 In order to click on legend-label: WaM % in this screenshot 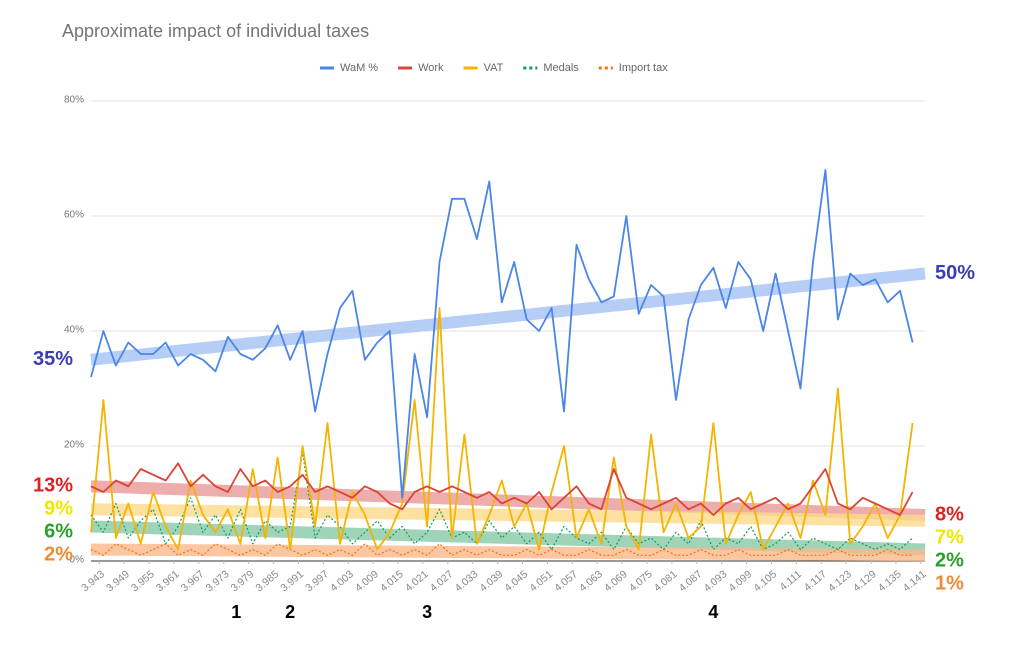, I will do `click(359, 68)`.